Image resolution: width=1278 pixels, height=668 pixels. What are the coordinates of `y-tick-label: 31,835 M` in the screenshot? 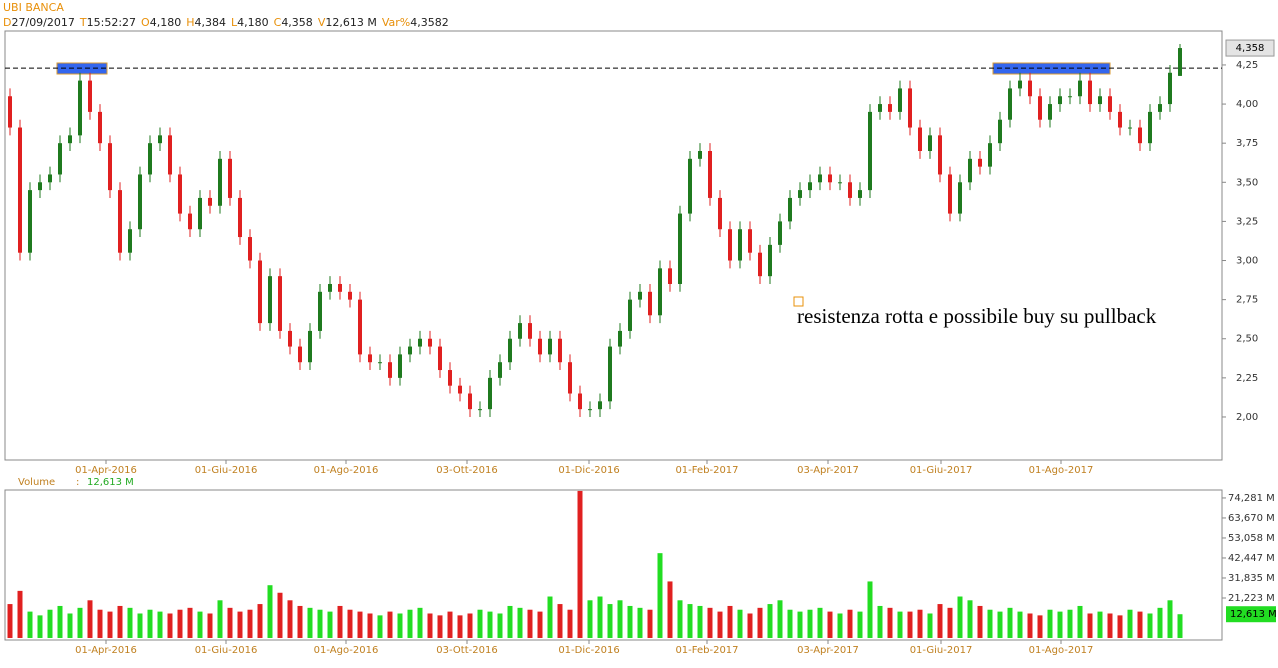 It's located at (1251, 578).